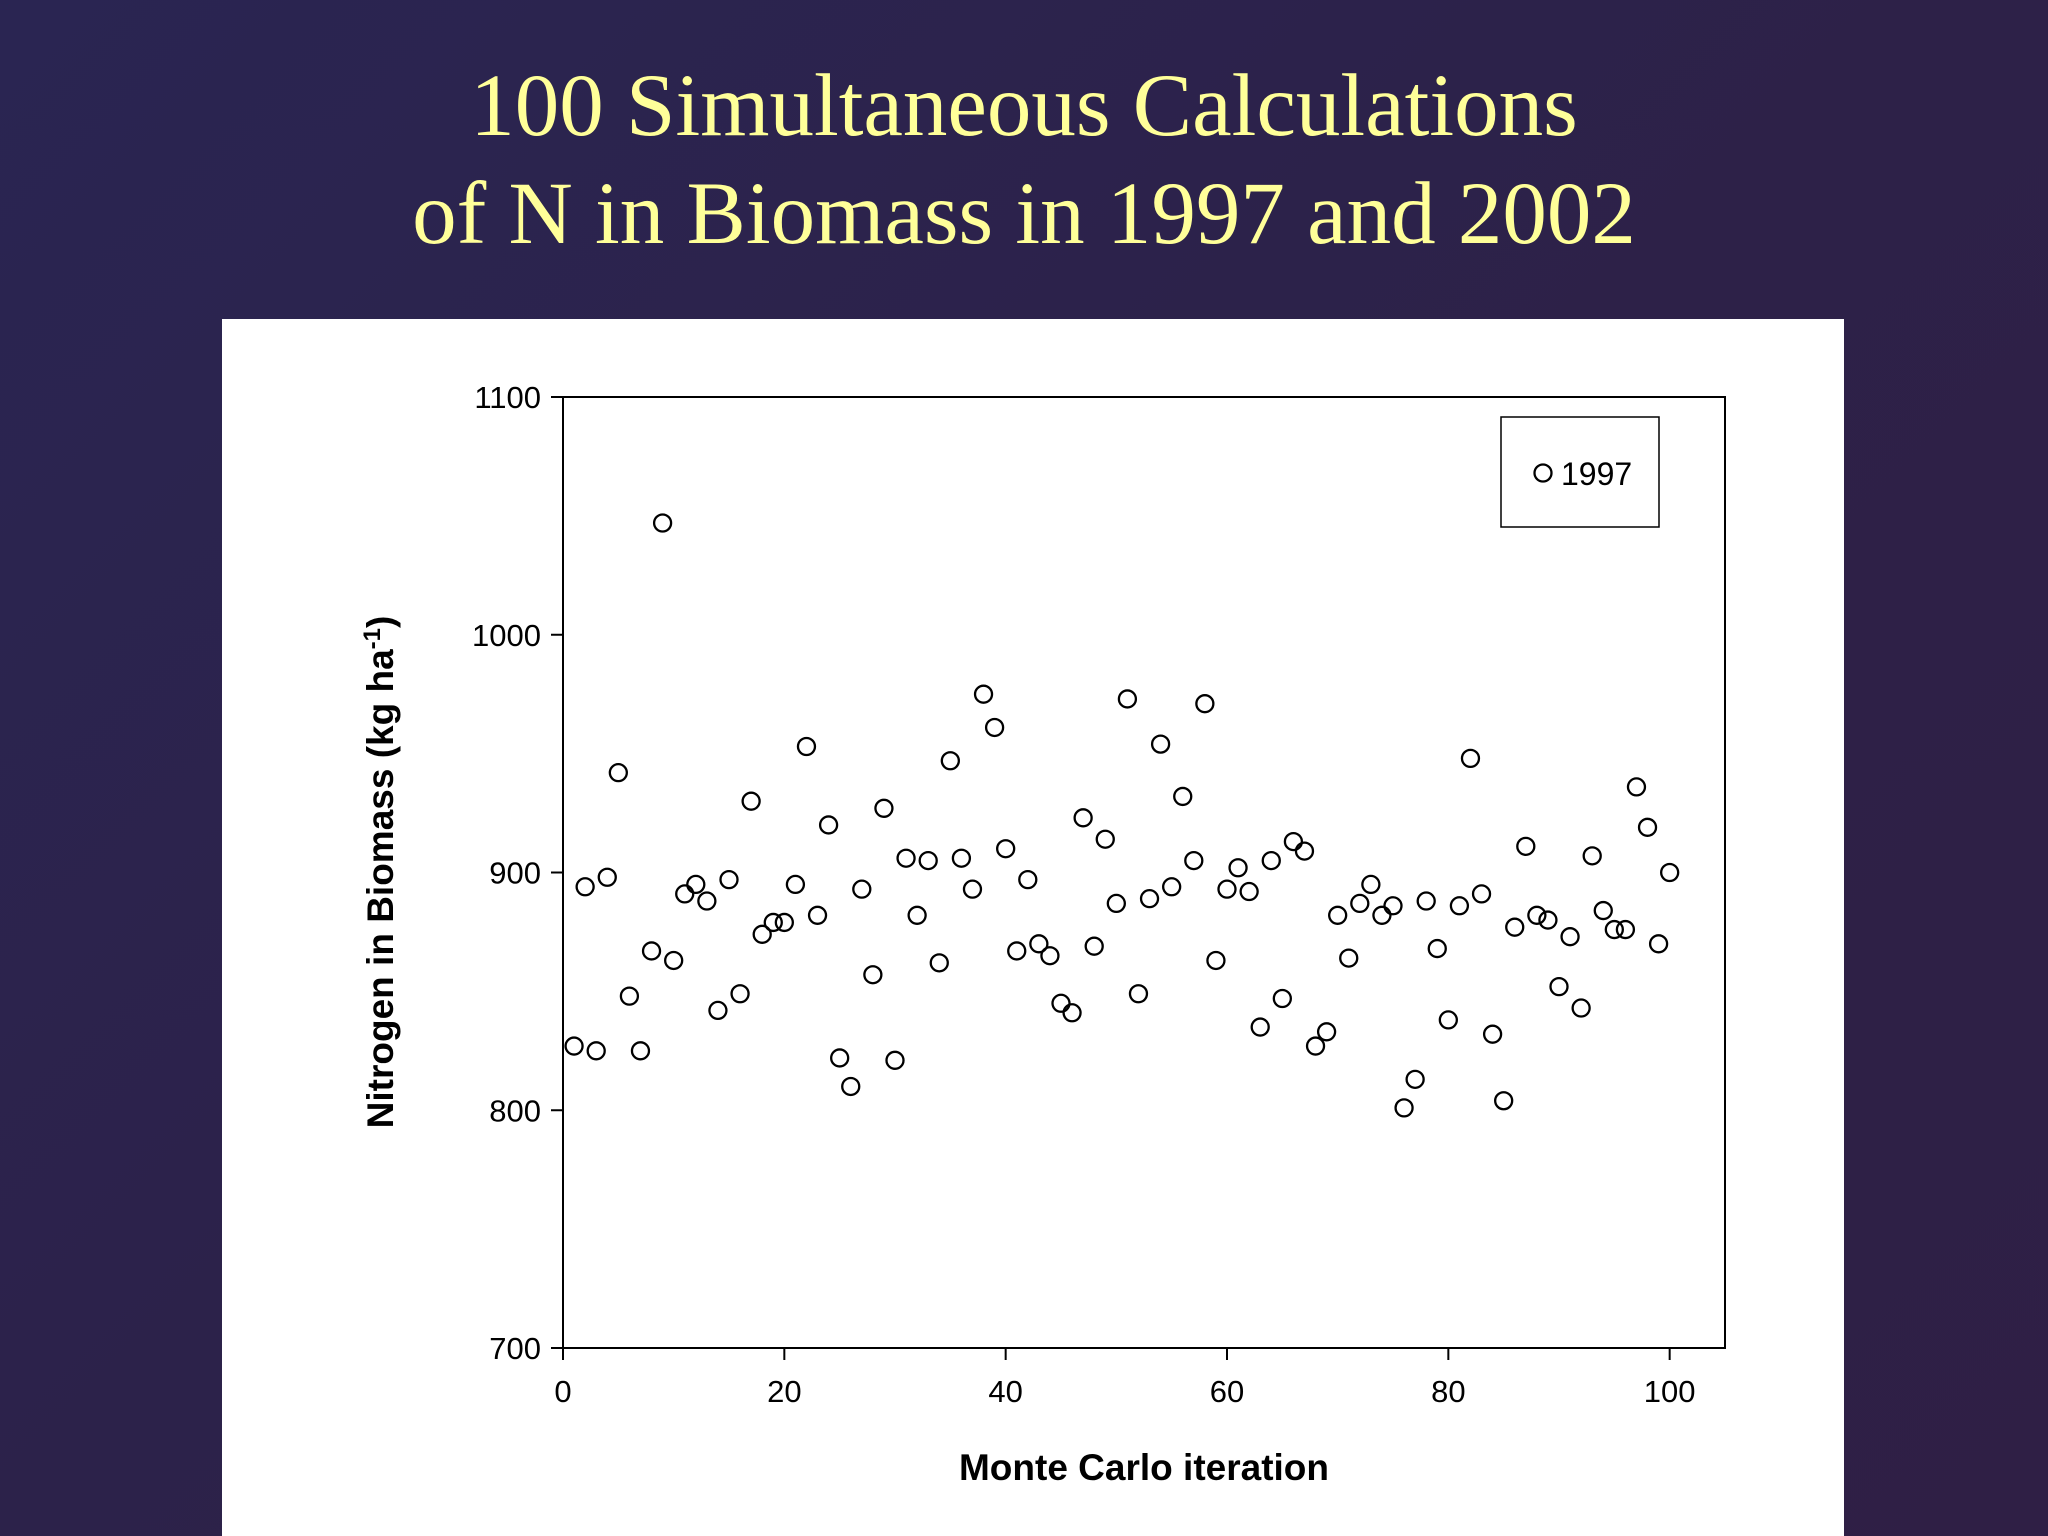 The image size is (2048, 1536). I want to click on slide-title-line-2: of N in Biomass in 1997 and 2002, so click(1024, 214).